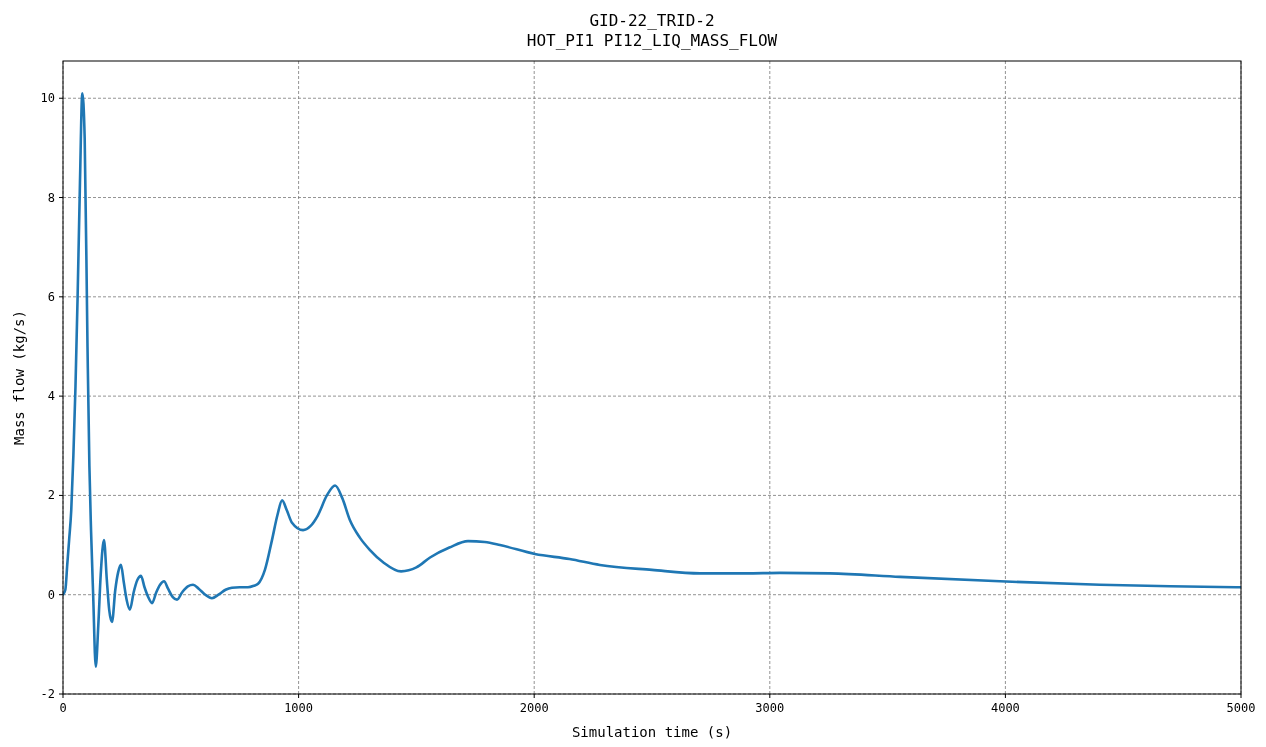 This screenshot has height=747, width=1266. Describe the element at coordinates (51, 495) in the screenshot. I see `y-tick-label: 2` at that location.